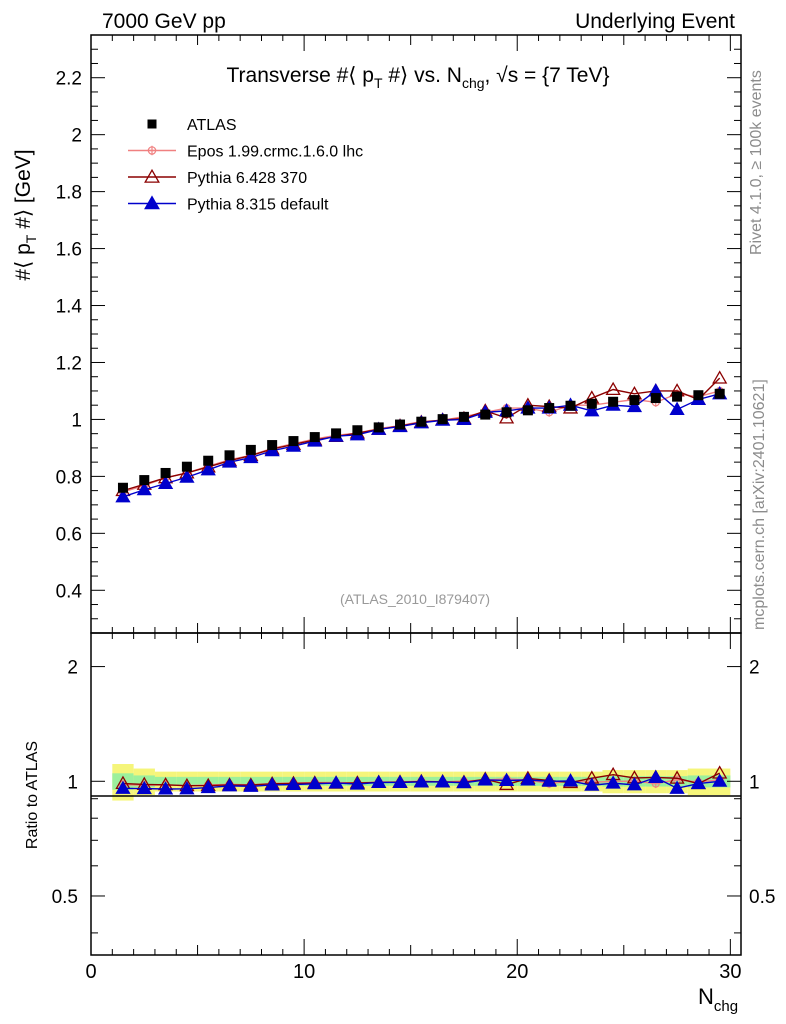  Describe the element at coordinates (69, 79) in the screenshot. I see `y-tick-label: 2.2` at that location.